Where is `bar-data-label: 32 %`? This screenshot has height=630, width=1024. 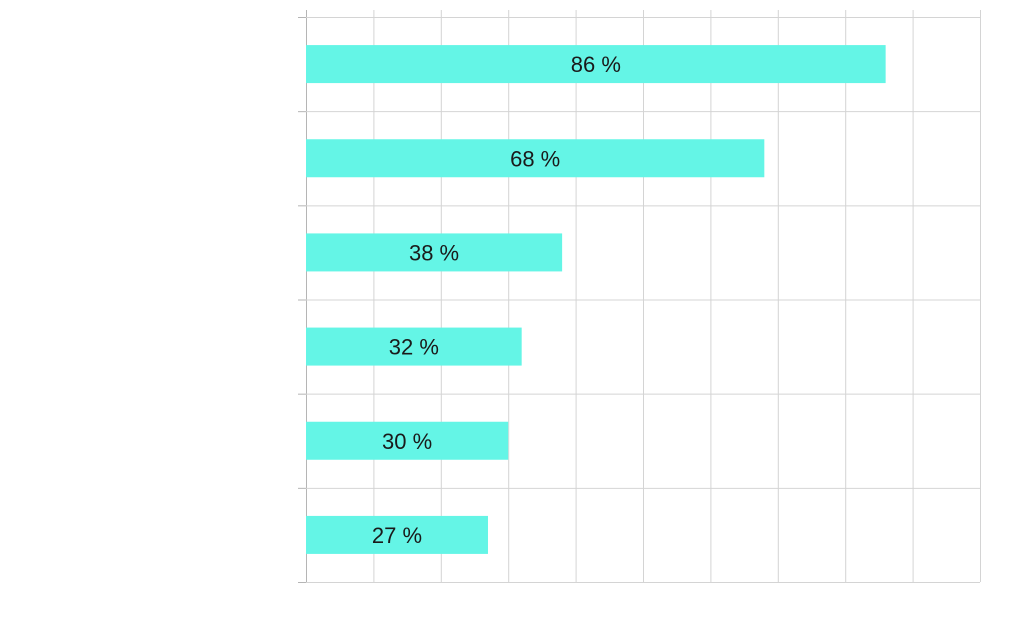 bar-data-label: 32 % is located at coordinates (414, 347).